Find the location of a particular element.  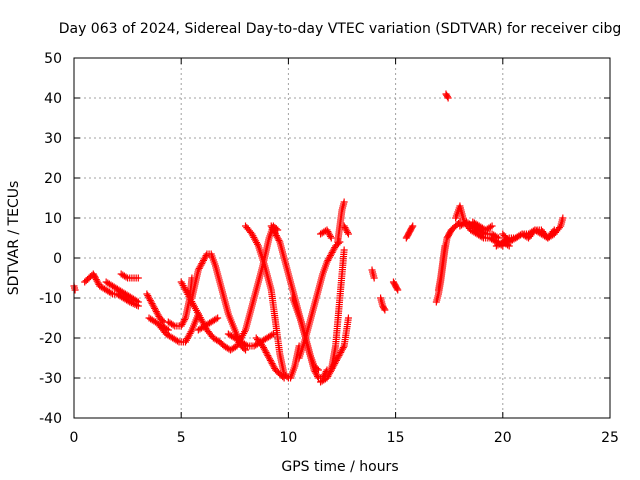

series-s32 is located at coordinates (482, 226).